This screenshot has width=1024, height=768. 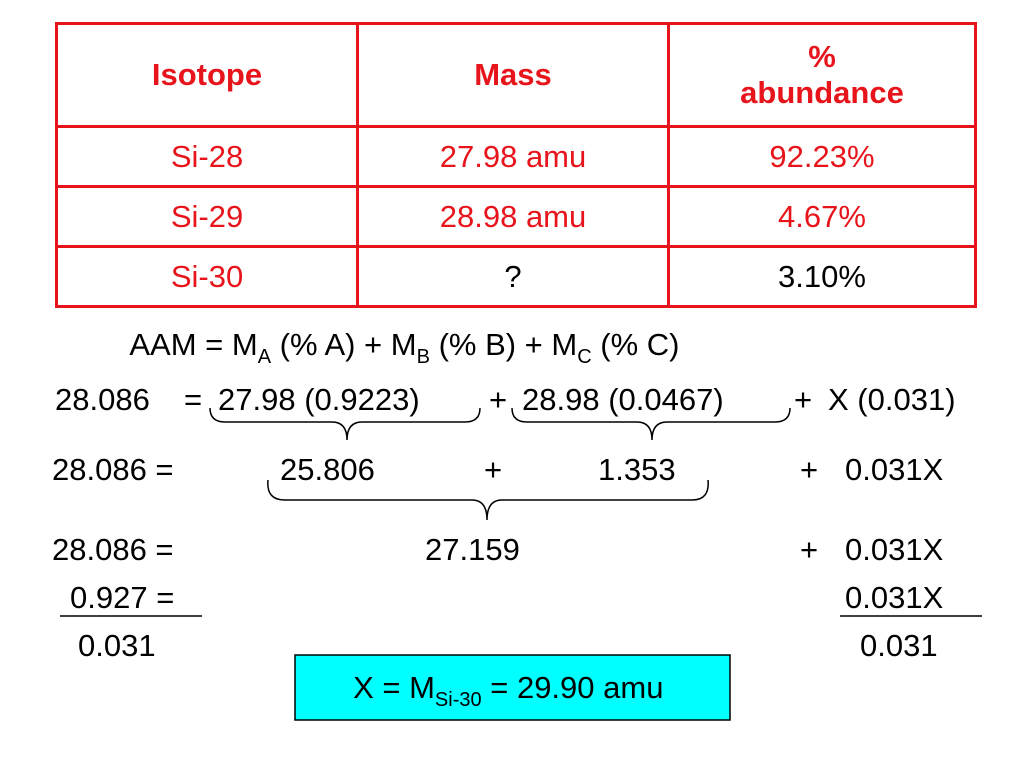 I want to click on subscript: C, so click(x=584, y=357).